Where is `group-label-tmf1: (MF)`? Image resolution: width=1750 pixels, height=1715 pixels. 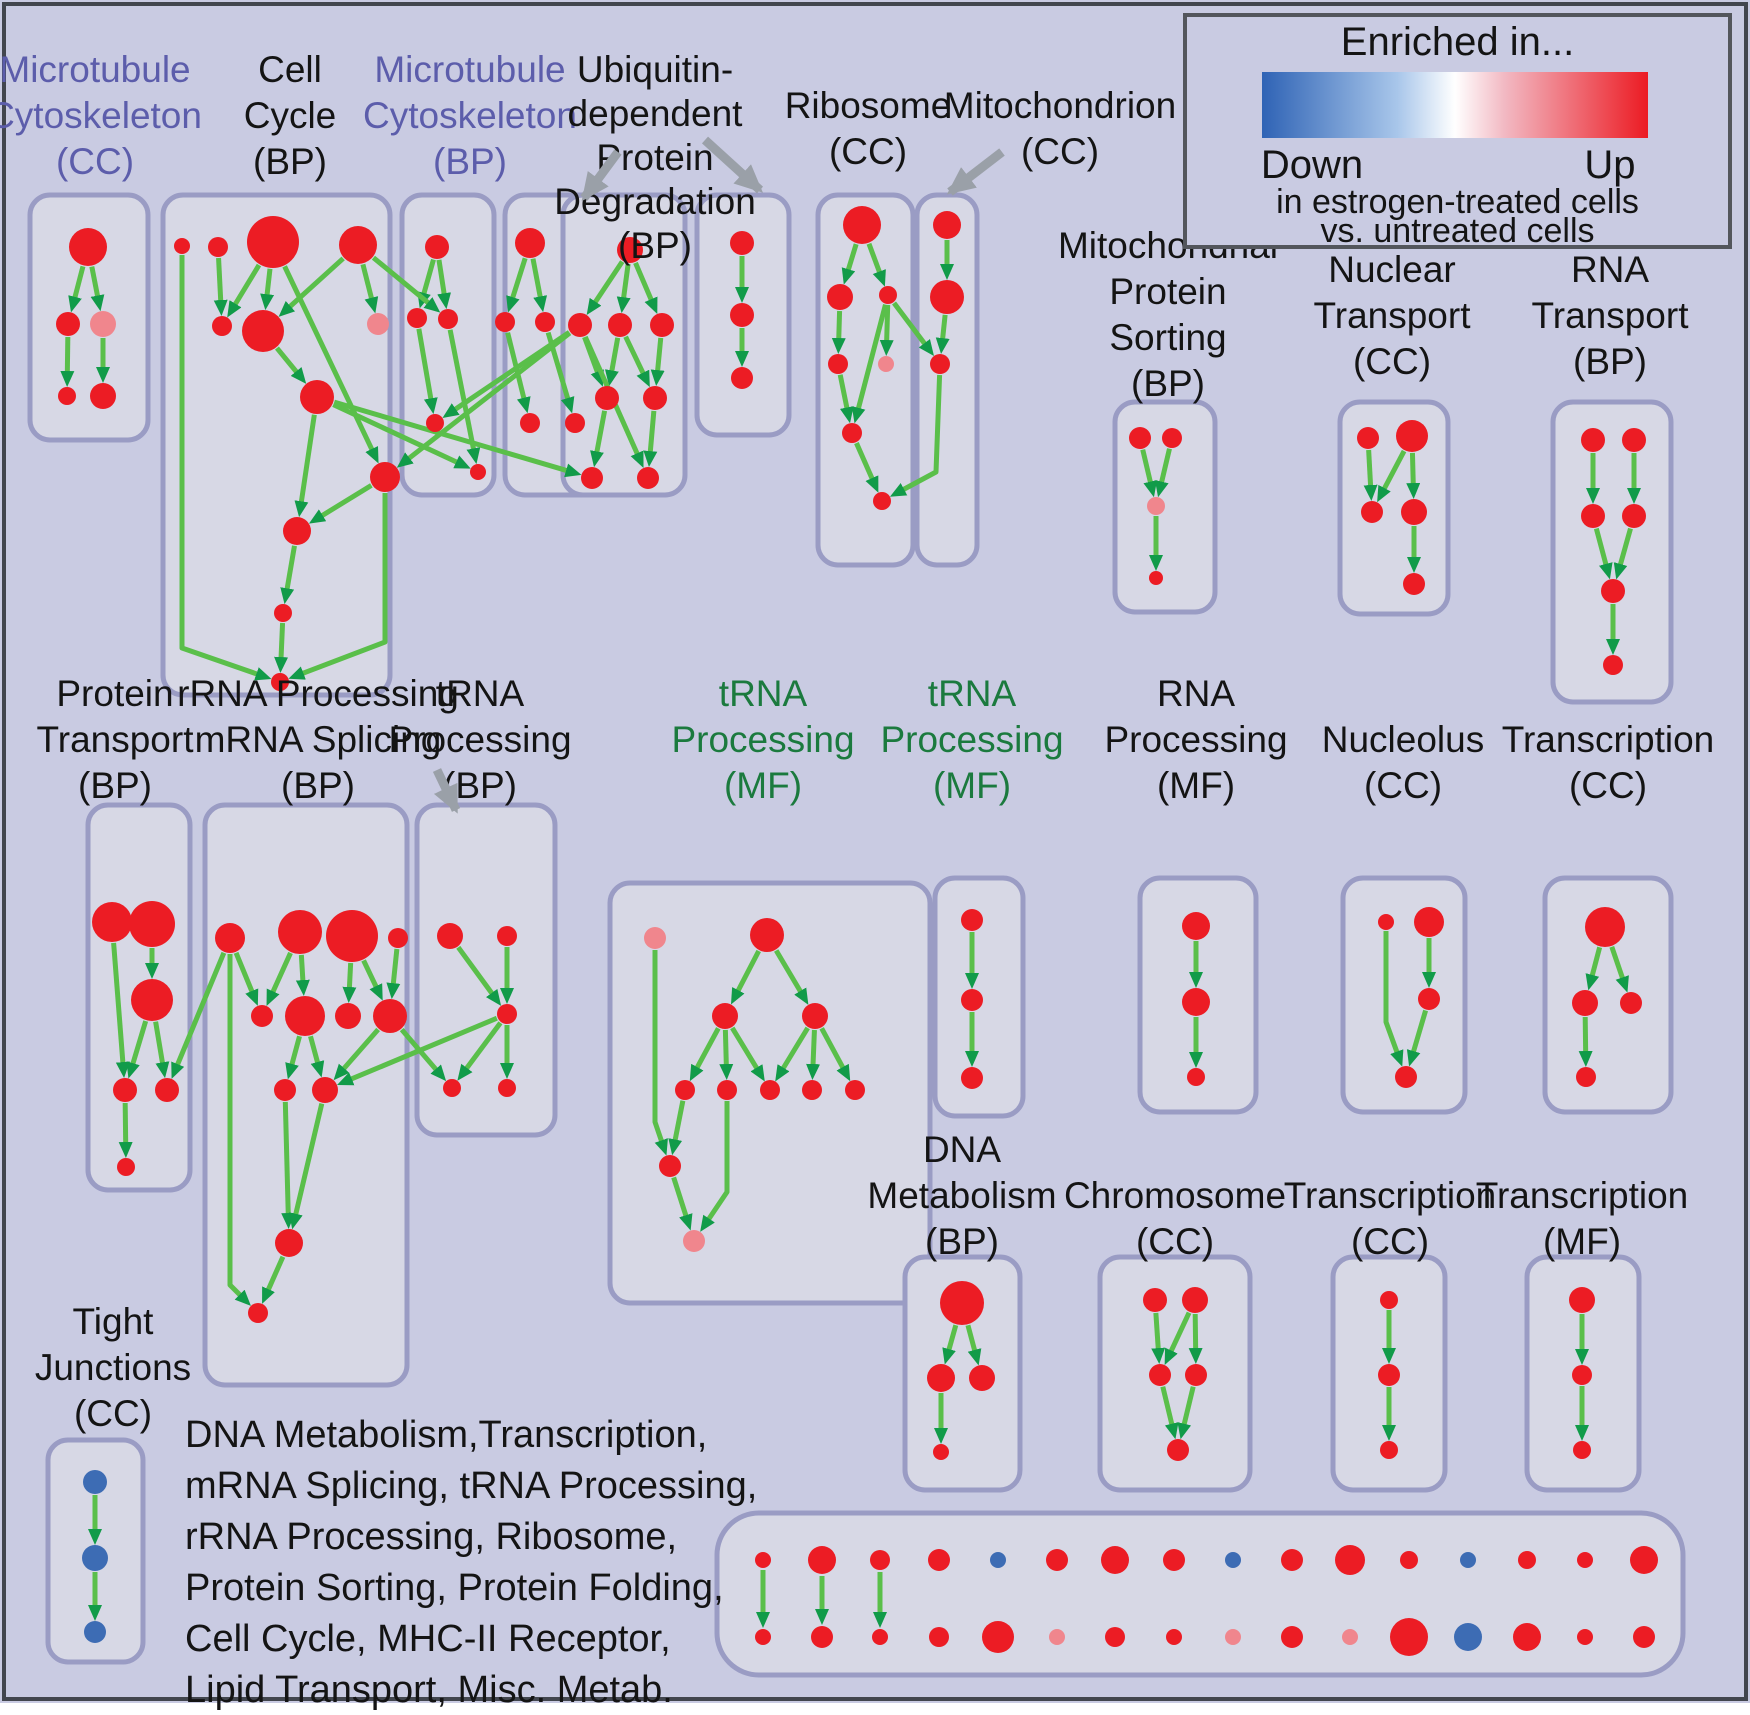 group-label-tmf1: (MF) is located at coordinates (763, 785).